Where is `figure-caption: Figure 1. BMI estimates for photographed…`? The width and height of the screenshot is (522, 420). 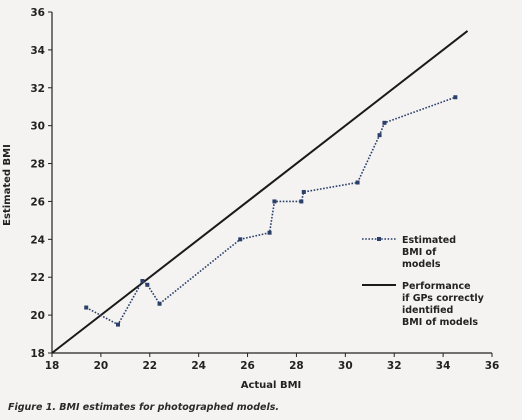 figure-caption: Figure 1. BMI estimates for photographed… is located at coordinates (143, 407).